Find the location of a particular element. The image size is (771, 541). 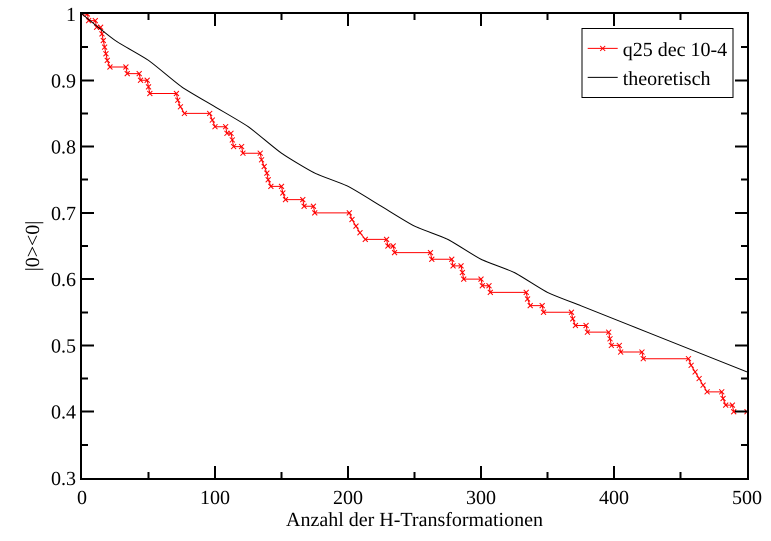

x-tick-label: 200 is located at coordinates (348, 498).